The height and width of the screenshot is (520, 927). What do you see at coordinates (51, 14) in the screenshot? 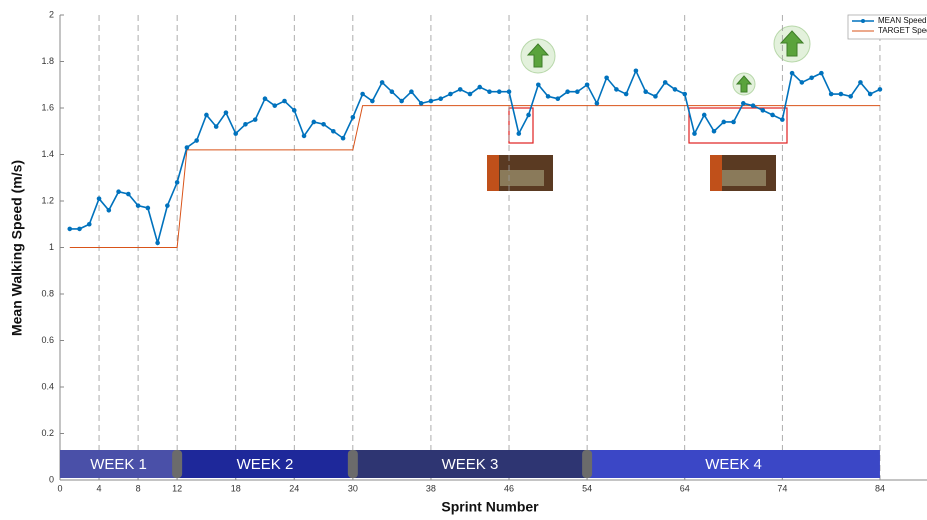
I see `y-tick-label: 2` at bounding box center [51, 14].